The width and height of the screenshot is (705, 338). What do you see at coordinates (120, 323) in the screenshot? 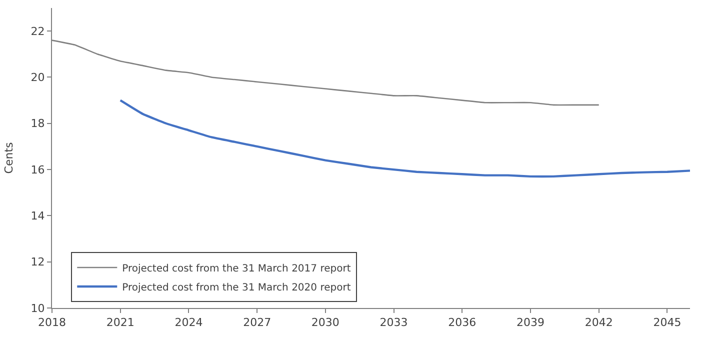
I see `x-tick-label: 2021` at bounding box center [120, 323].